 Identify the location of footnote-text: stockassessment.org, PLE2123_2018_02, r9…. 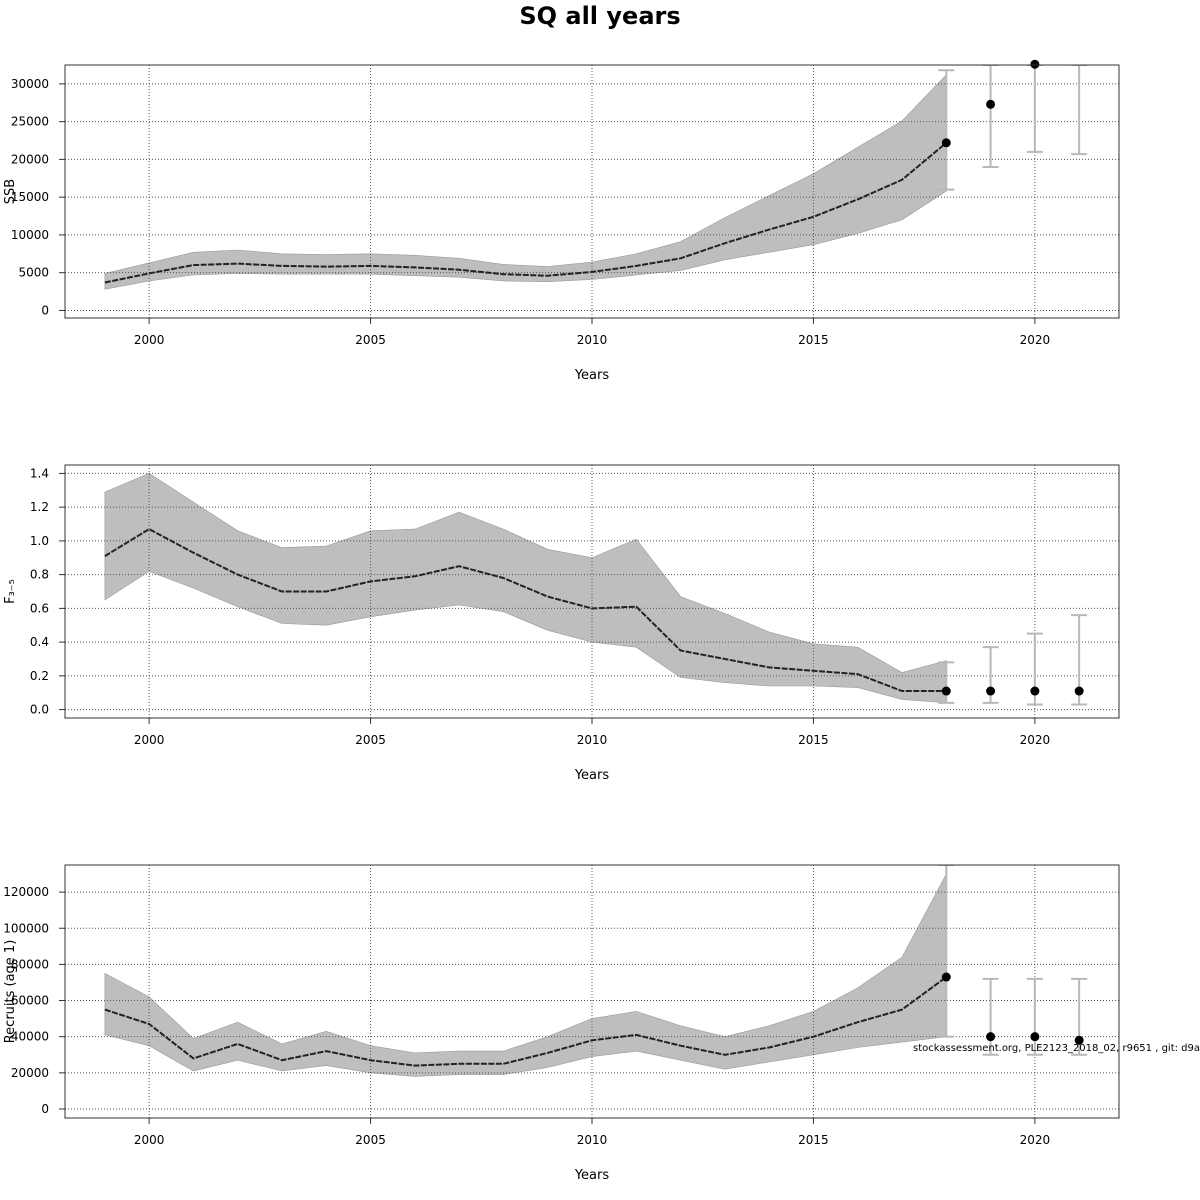
(1056, 1048).